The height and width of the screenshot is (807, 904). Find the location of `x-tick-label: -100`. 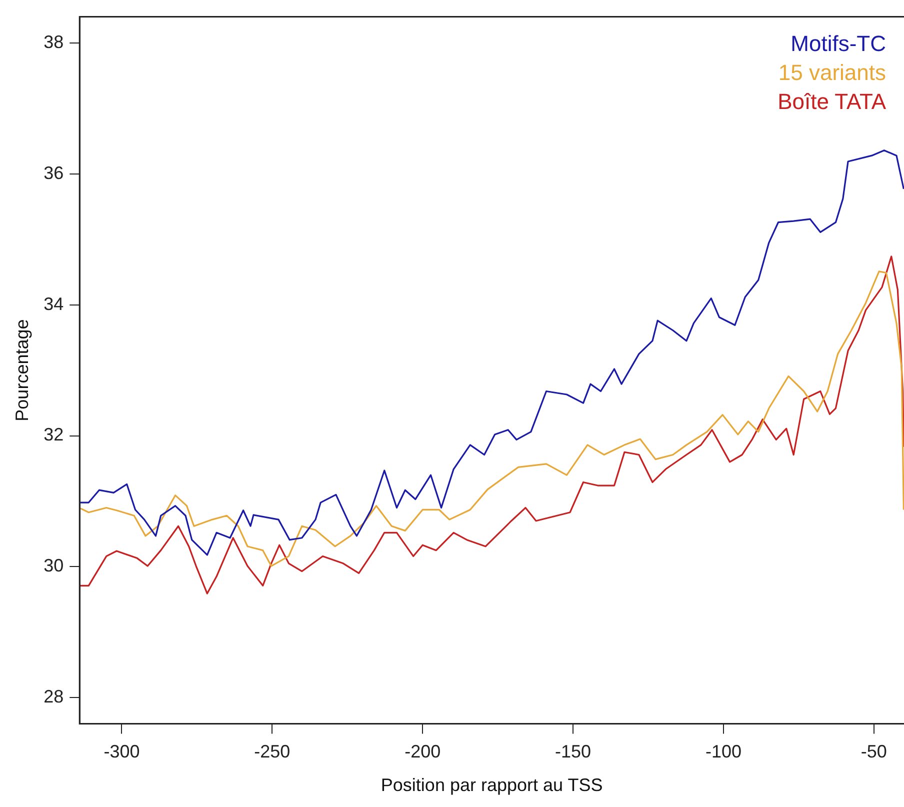

x-tick-label: -100 is located at coordinates (723, 752).